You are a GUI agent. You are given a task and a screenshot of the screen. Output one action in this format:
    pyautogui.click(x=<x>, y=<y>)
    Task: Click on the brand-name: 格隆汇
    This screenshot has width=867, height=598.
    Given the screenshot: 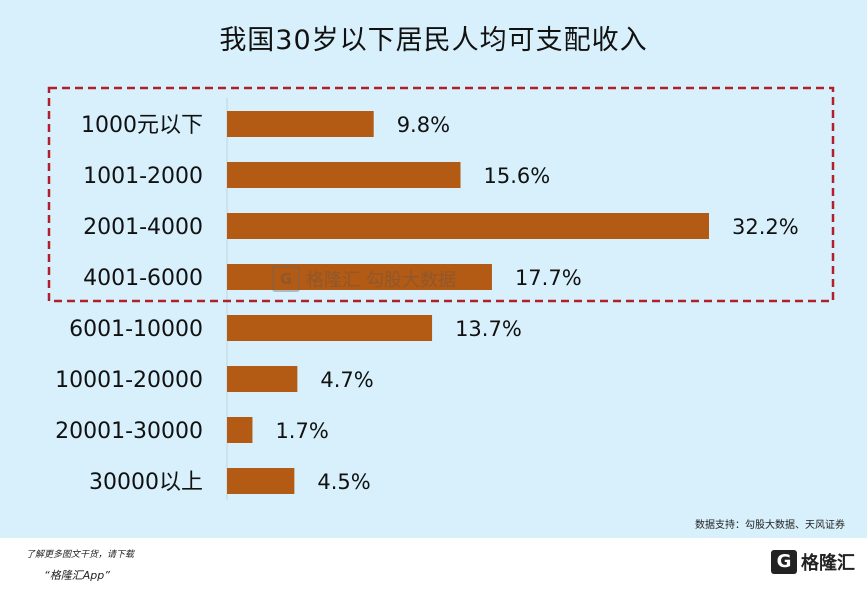 What is the action you would take?
    pyautogui.click(x=828, y=563)
    